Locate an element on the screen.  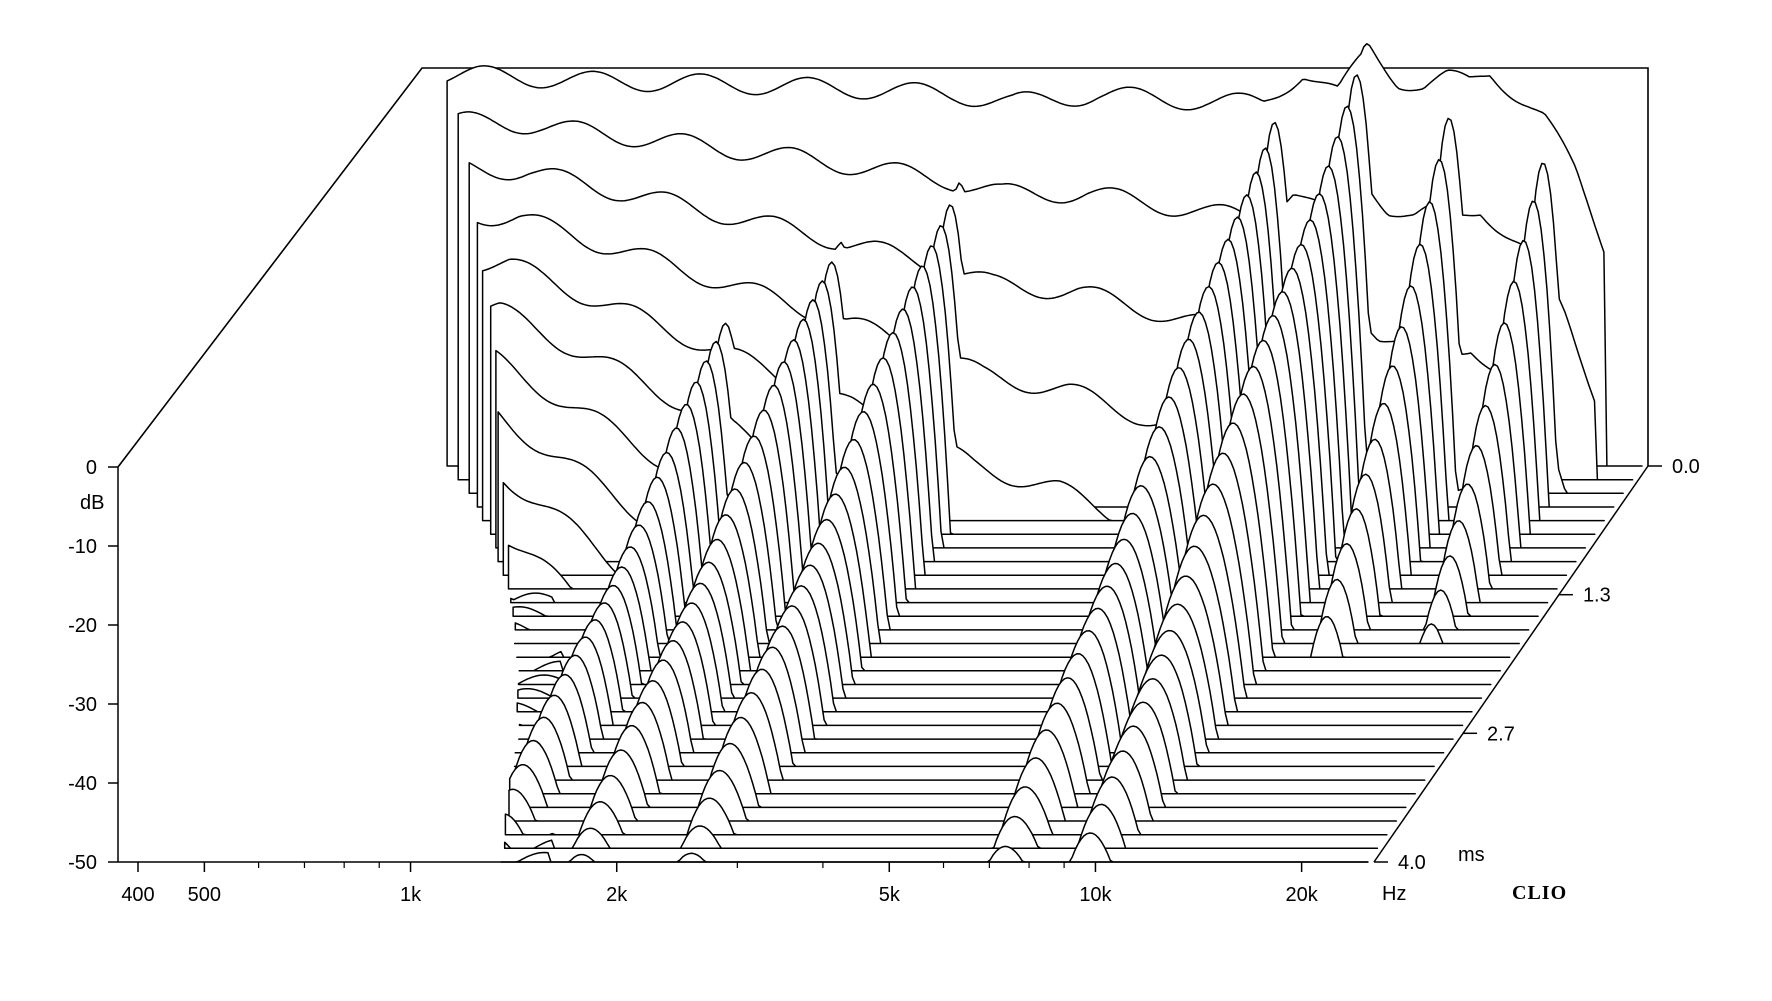
x-tick-label: 2k is located at coordinates (617, 895).